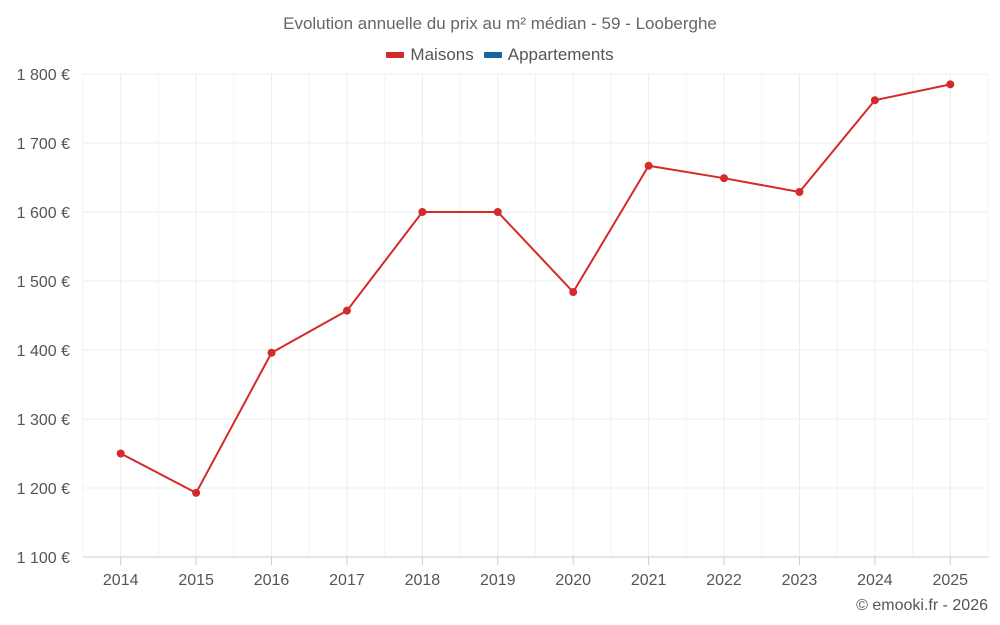 This screenshot has width=1000, height=625. What do you see at coordinates (875, 580) in the screenshot?
I see `x-tick-label: 2024` at bounding box center [875, 580].